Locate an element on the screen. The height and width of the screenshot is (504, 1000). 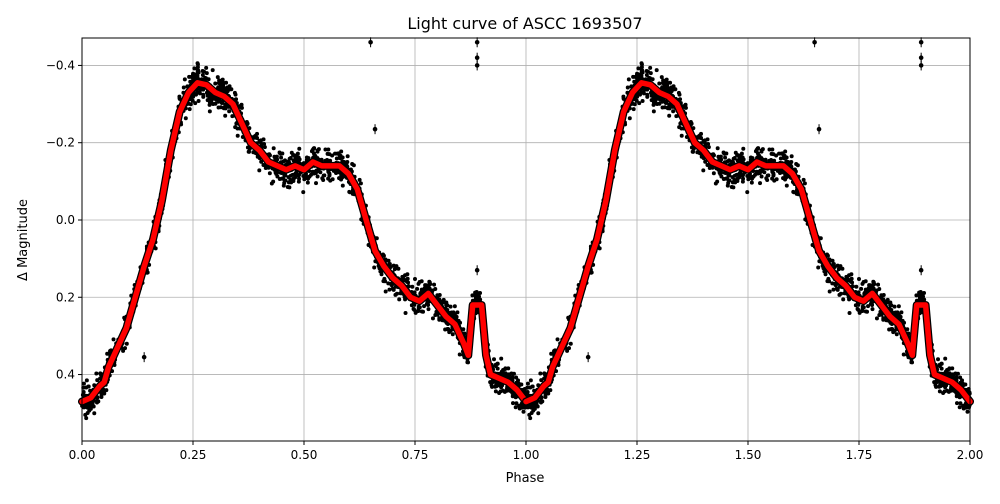
x-tick-label: 1.00 is located at coordinates (526, 455).